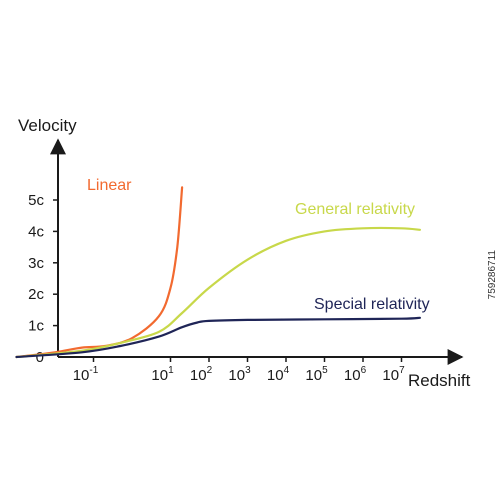 Image resolution: width=500 pixels, height=500 pixels. What do you see at coordinates (86, 374) in the screenshot?
I see `x-tick-label: 10⁻¹` at bounding box center [86, 374].